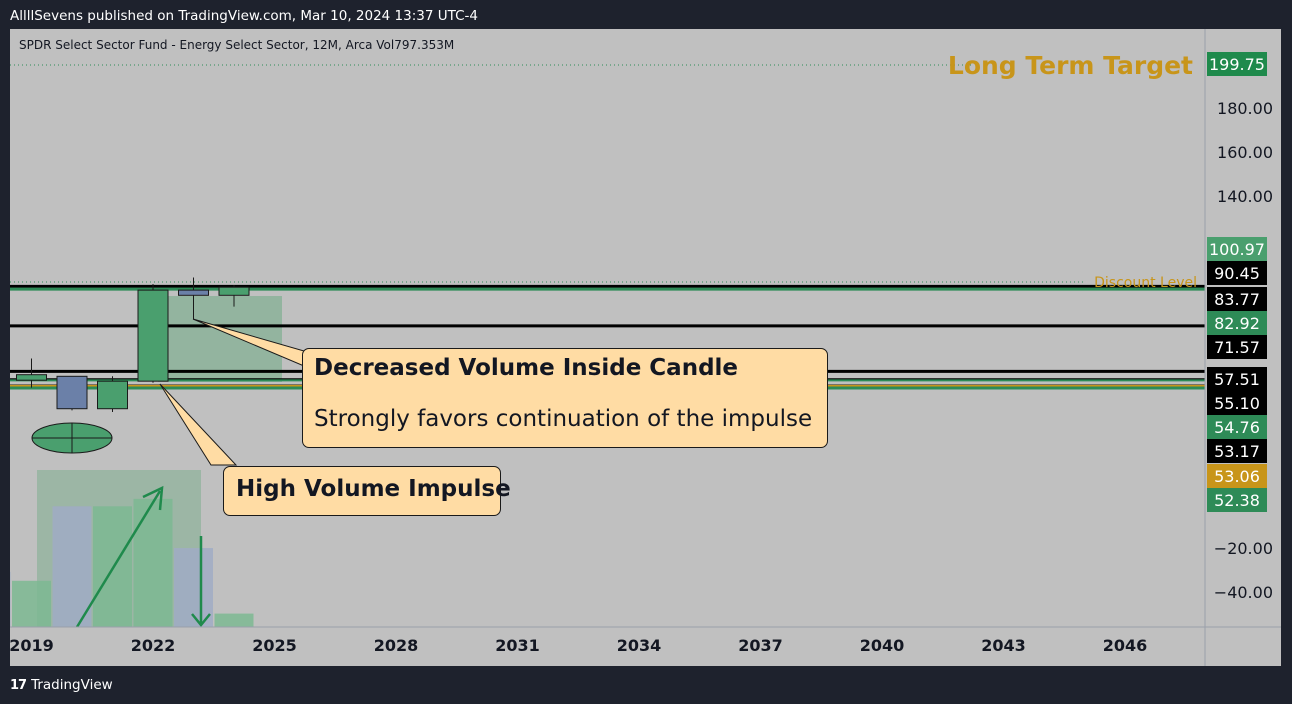 This screenshot has height=704, width=1292. I want to click on price-label-value: 100.97, so click(1237, 249).